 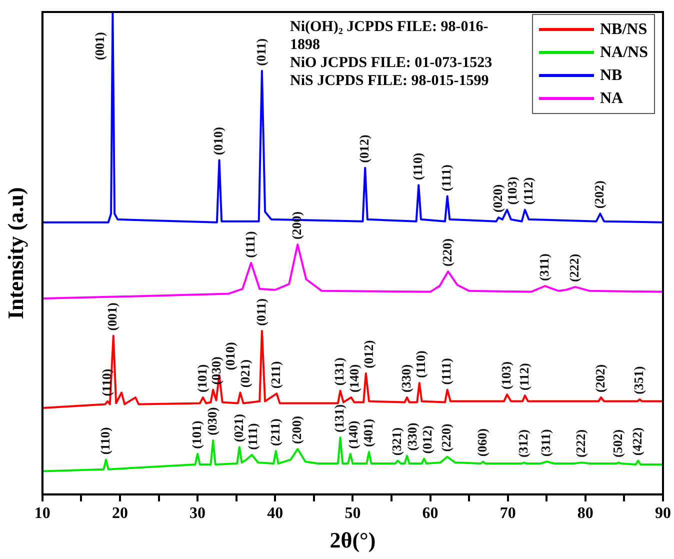 I want to click on annotation: (321), so click(x=396, y=441).